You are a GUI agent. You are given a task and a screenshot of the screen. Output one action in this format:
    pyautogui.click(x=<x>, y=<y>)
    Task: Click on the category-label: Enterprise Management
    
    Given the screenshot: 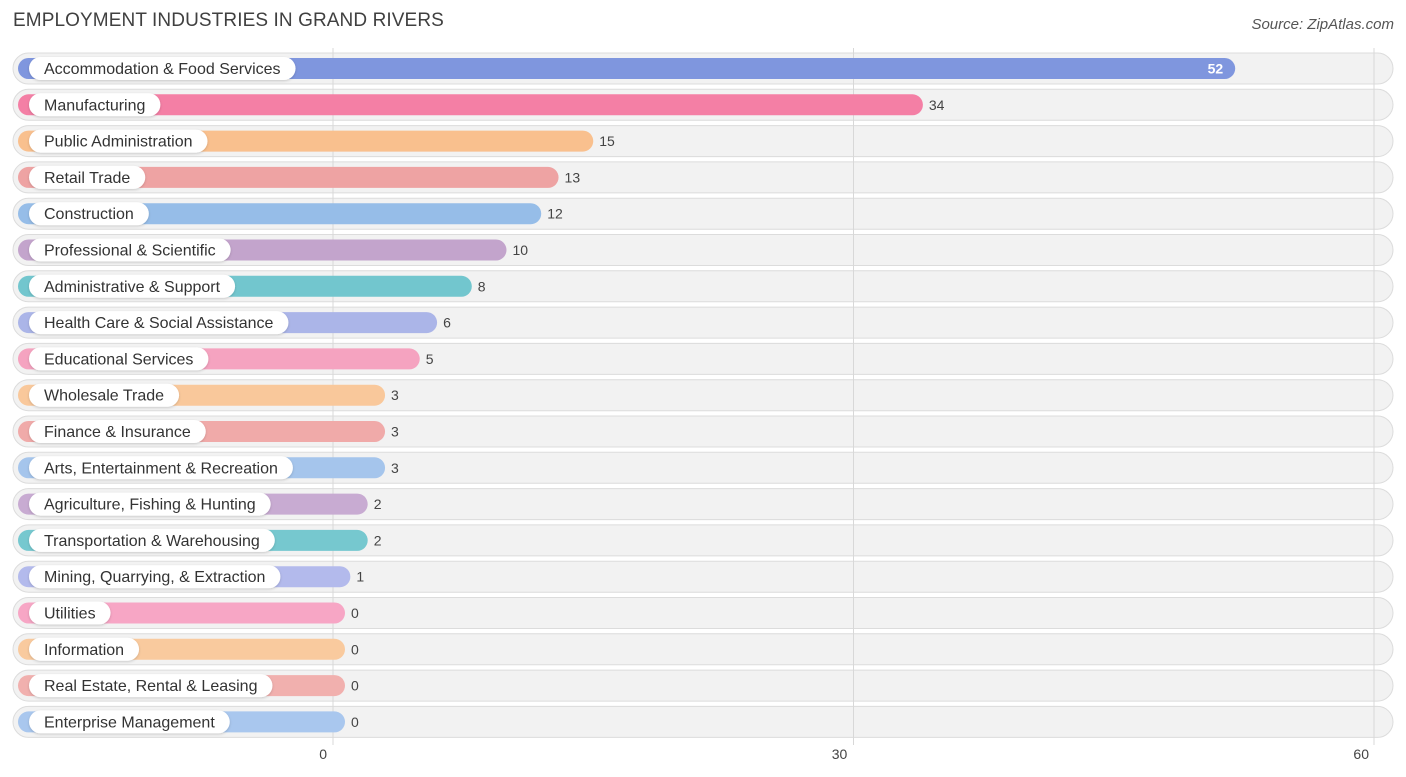 What is the action you would take?
    pyautogui.click(x=129, y=722)
    